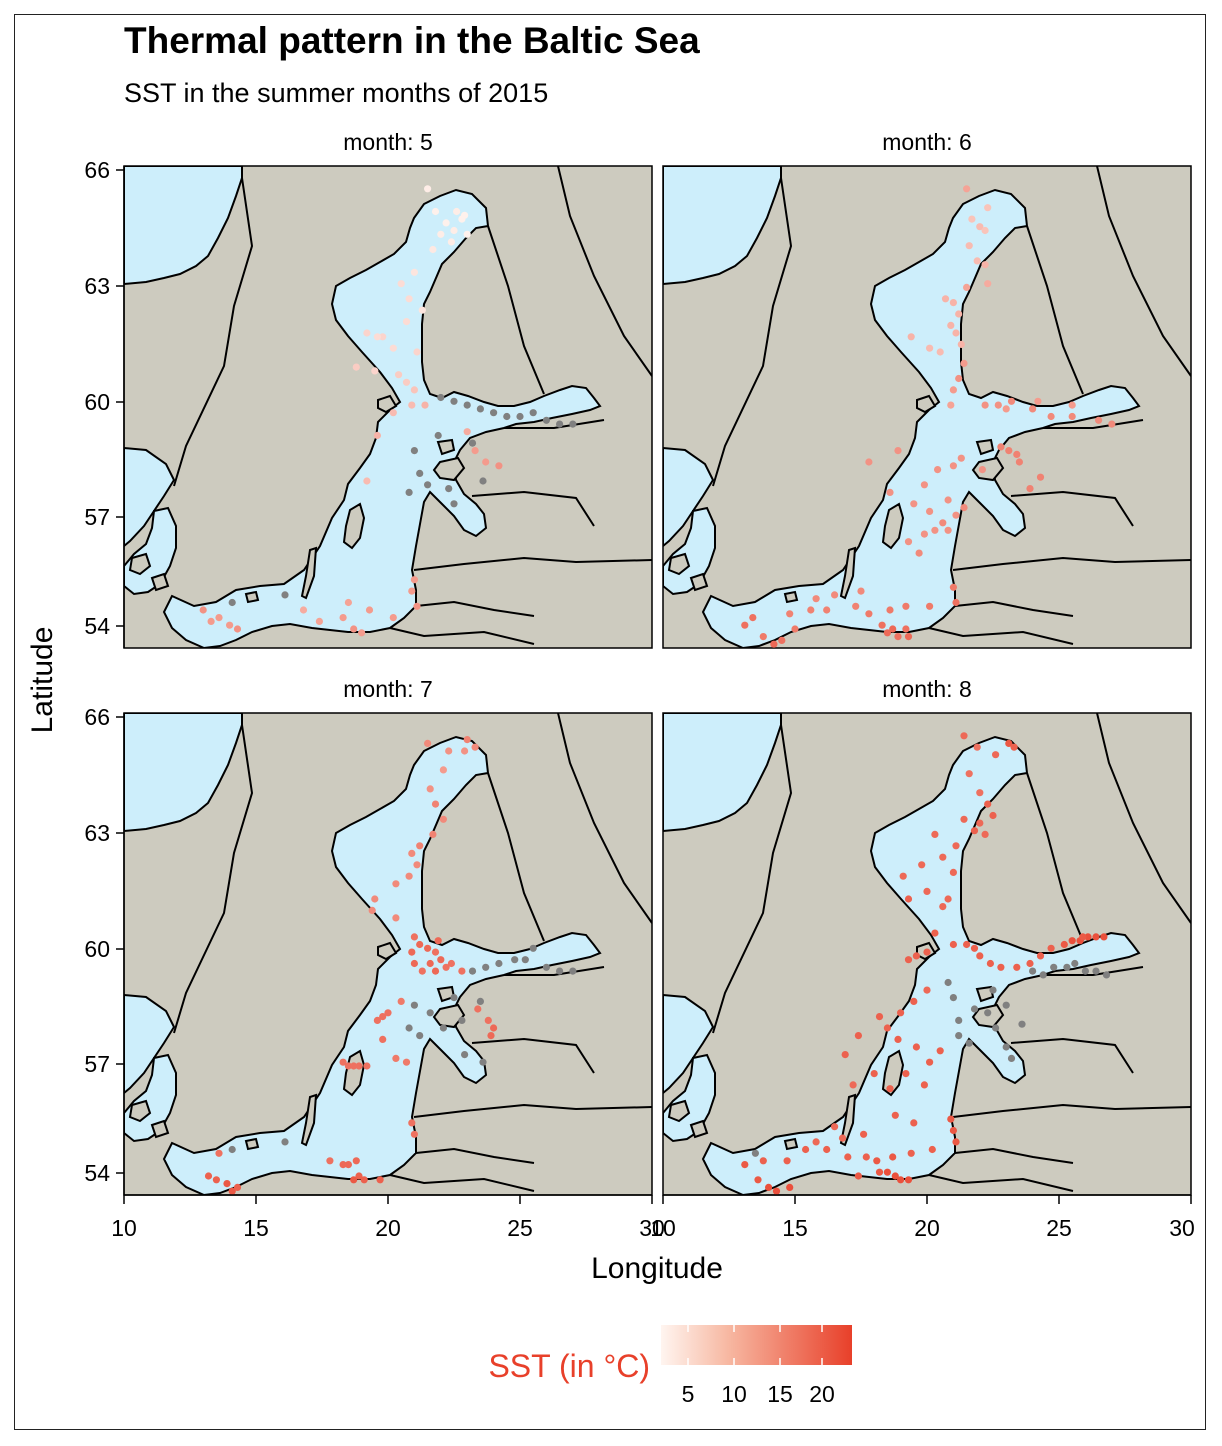 This screenshot has height=1446, width=1222. I want to click on y-tick-57-bottom: 57, so click(97, 1064).